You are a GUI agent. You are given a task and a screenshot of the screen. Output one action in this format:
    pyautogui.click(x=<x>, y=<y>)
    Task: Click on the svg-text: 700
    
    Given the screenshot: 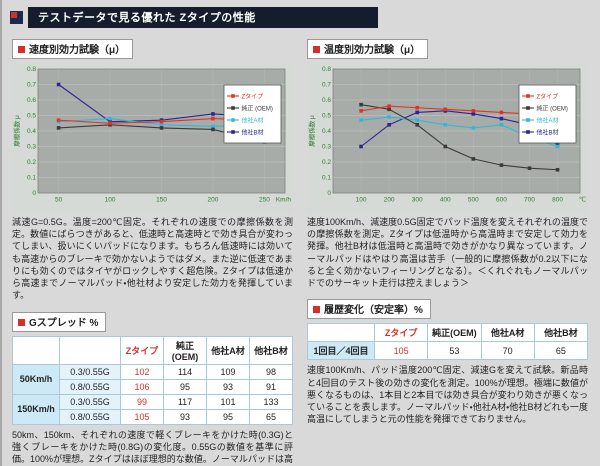 What is the action you would take?
    pyautogui.click(x=529, y=200)
    